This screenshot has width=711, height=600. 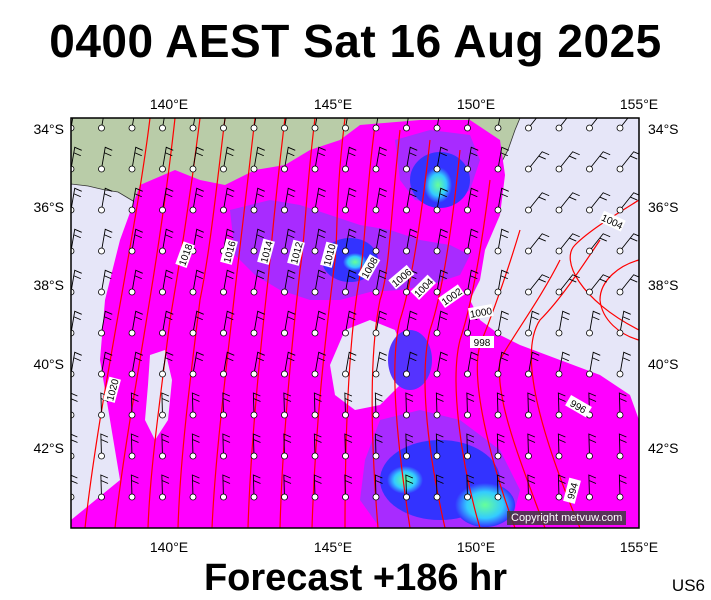 What do you see at coordinates (333, 547) in the screenshot?
I see `lon-tick-145-bottom: 145°E` at bounding box center [333, 547].